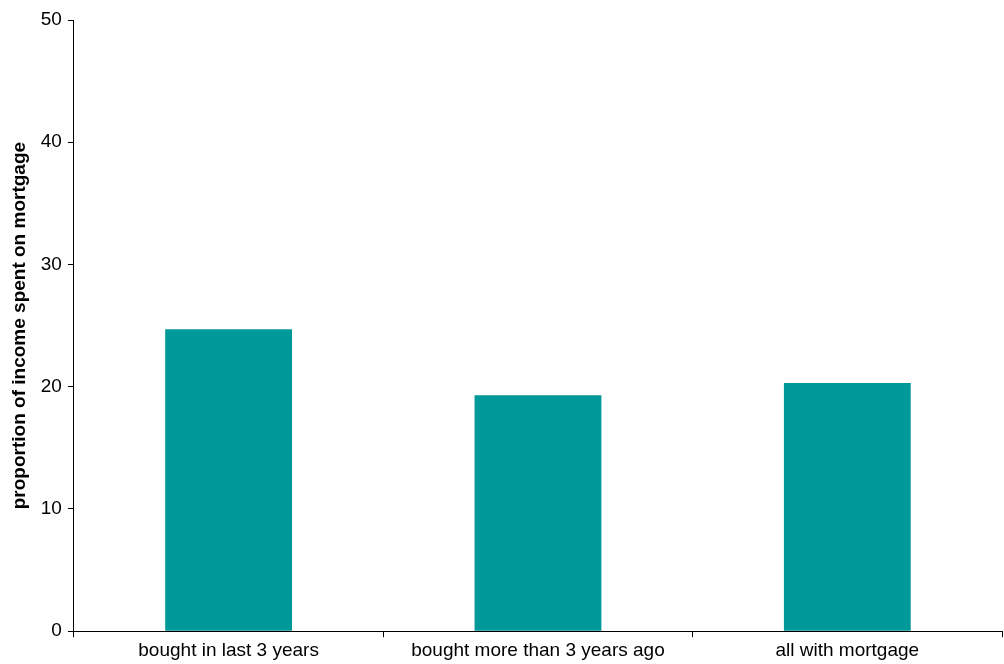 Image resolution: width=1004 pixels, height=664 pixels. I want to click on x-tick-label: bought more than 3 years ago, so click(538, 649).